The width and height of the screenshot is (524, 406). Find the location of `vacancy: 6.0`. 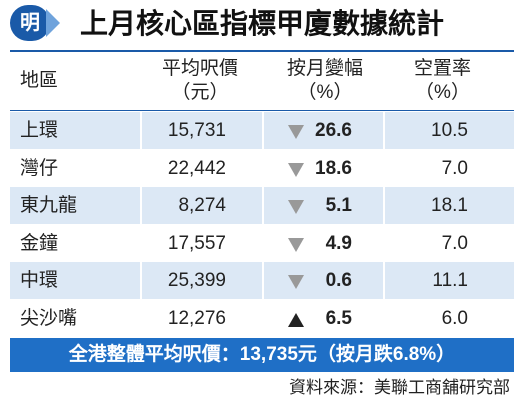

vacancy: 6.0 is located at coordinates (454, 318).